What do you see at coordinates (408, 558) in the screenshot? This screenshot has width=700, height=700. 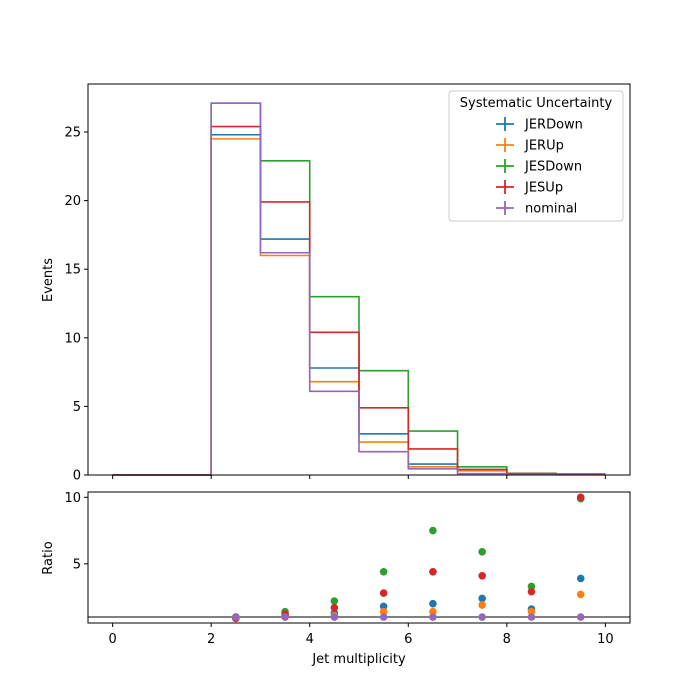 I see `ratio-points-group` at bounding box center [408, 558].